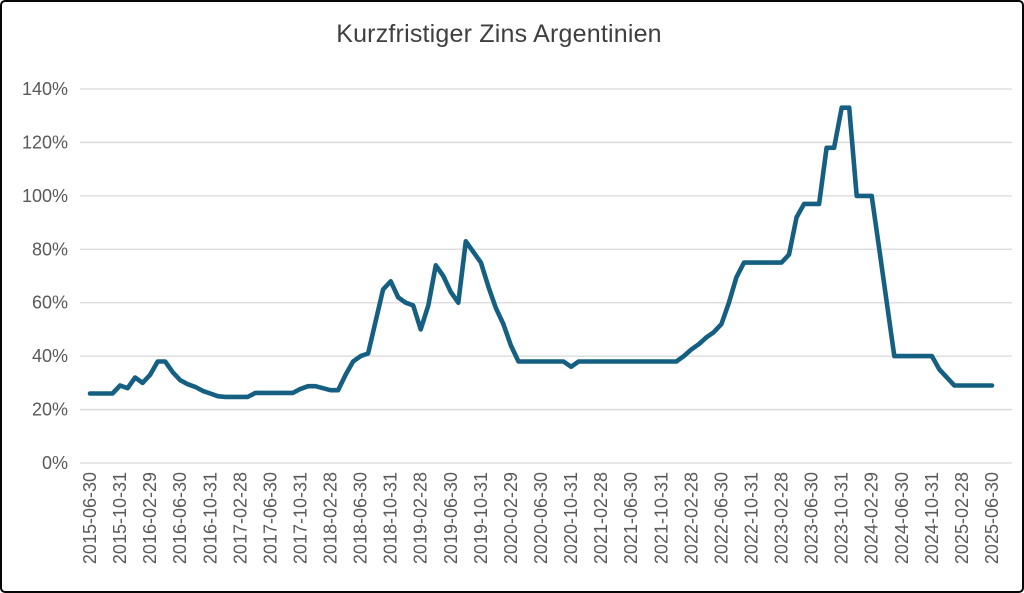  Describe the element at coordinates (50, 249) in the screenshot. I see `y-tick-label: 80%` at that location.